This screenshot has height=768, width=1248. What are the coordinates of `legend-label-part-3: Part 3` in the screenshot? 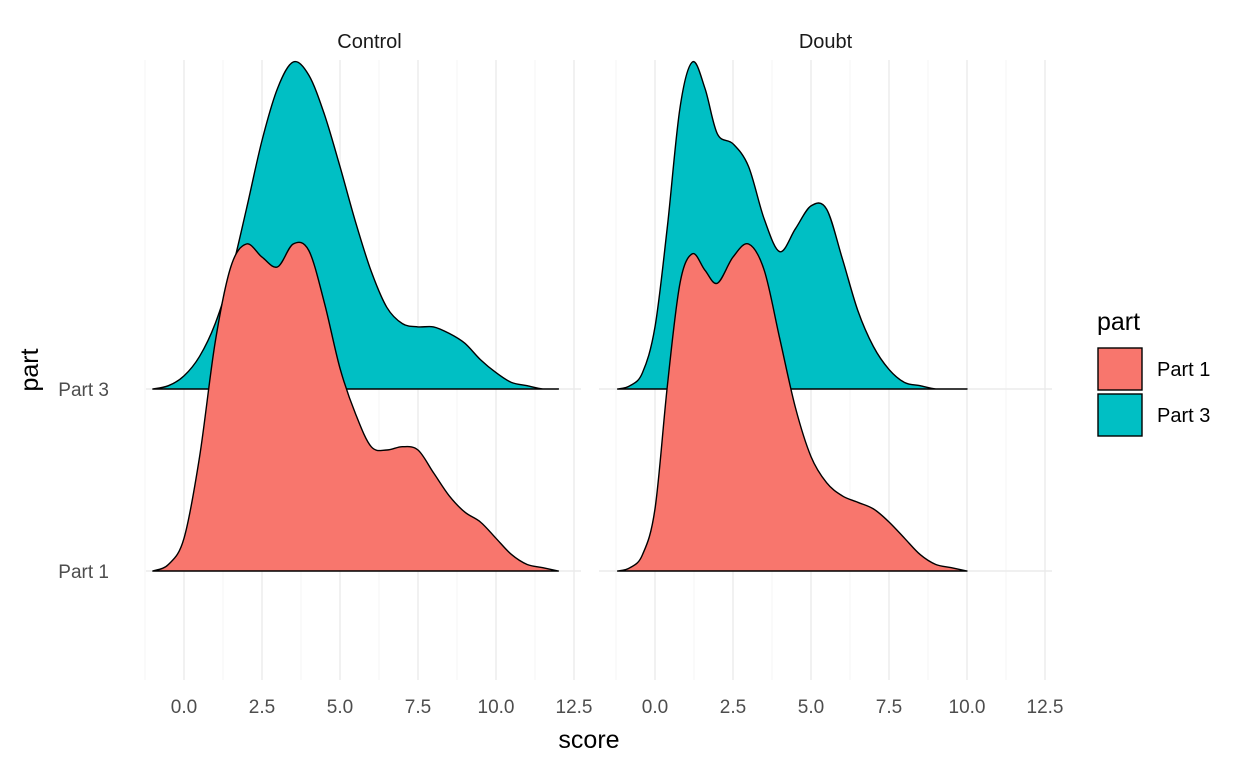 It's located at (1183, 416).